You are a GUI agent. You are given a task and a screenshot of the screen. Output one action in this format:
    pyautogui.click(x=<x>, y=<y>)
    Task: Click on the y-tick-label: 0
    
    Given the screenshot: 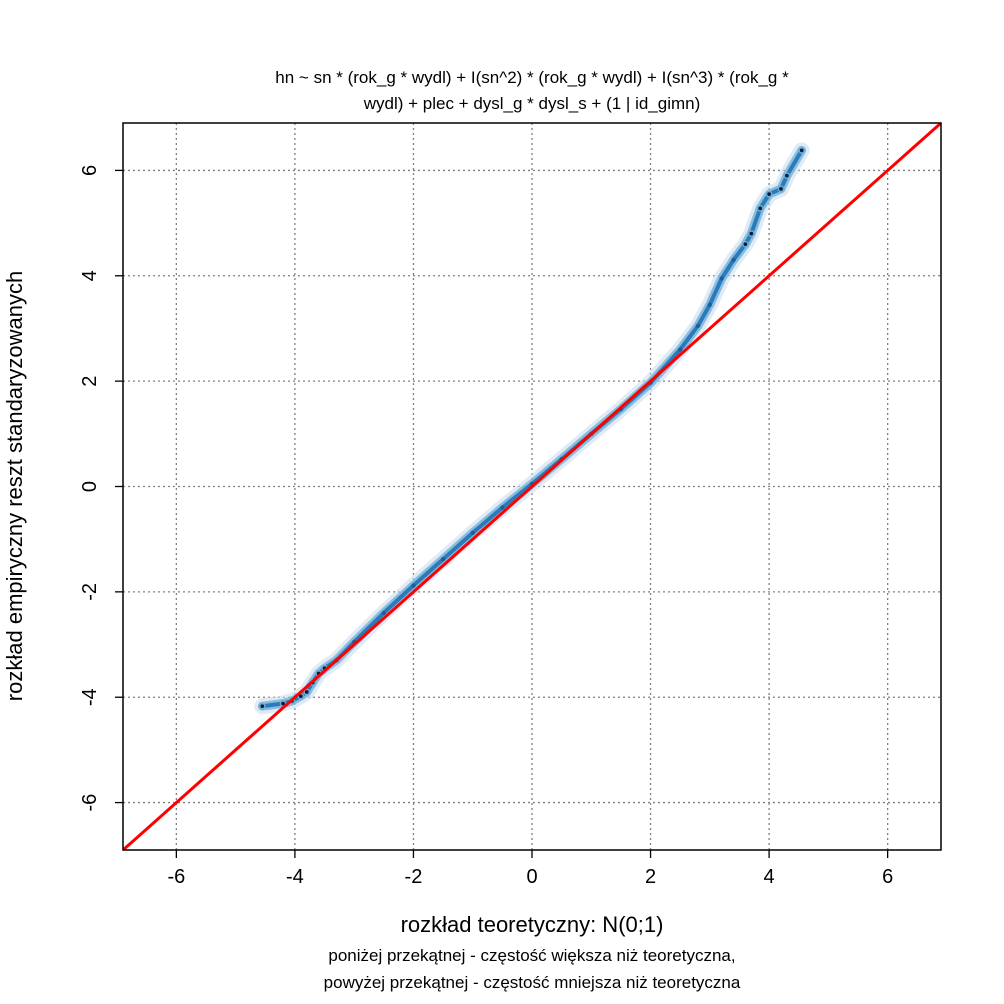 What is the action you would take?
    pyautogui.click(x=90, y=486)
    